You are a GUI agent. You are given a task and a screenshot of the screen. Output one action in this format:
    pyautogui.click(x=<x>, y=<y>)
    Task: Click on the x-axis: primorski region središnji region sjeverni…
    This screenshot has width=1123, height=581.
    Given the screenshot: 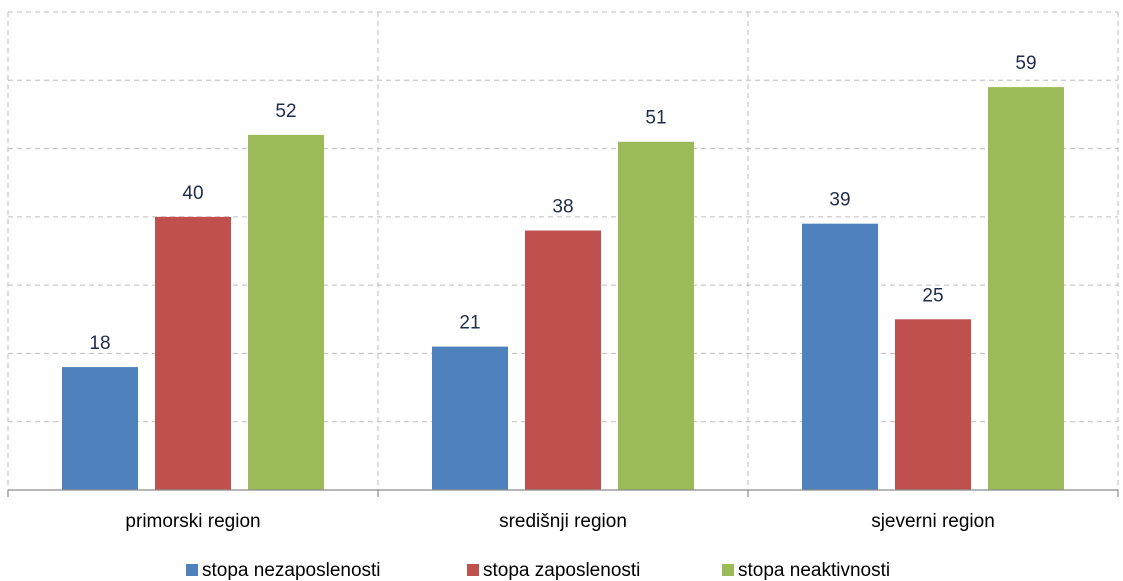 What is the action you would take?
    pyautogui.click(x=563, y=510)
    